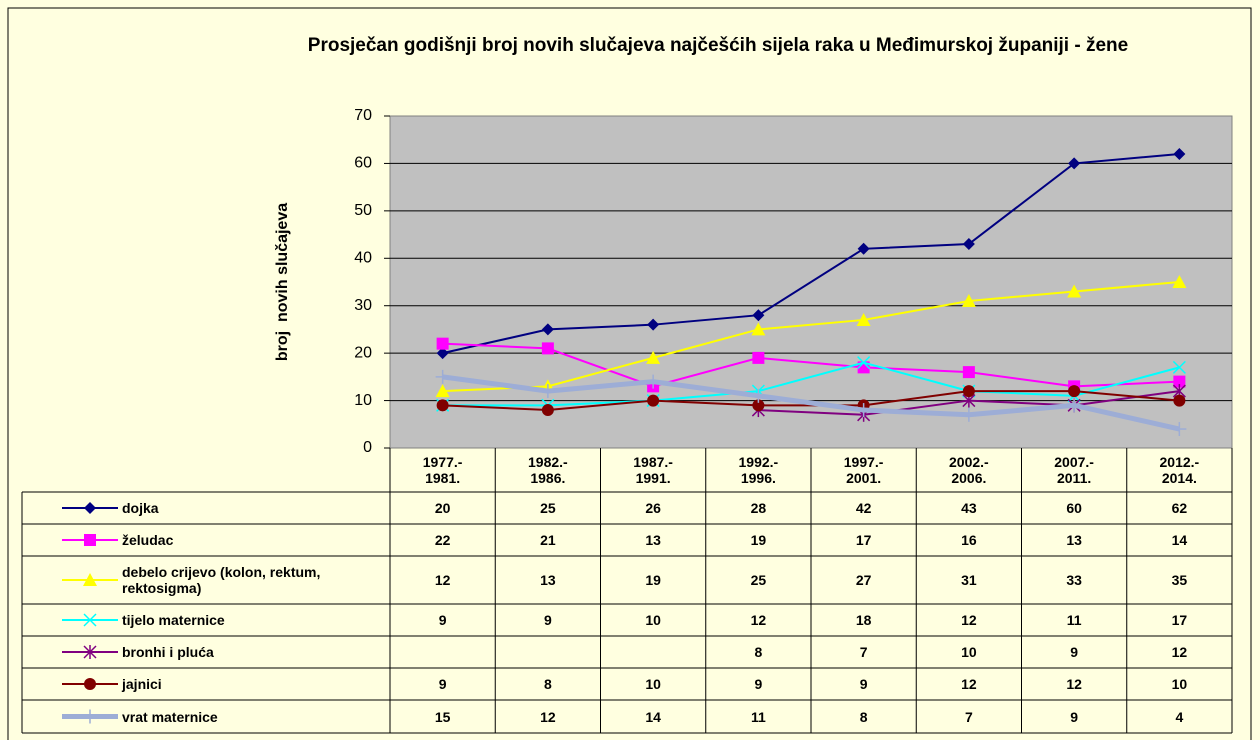 The width and height of the screenshot is (1260, 740). Describe the element at coordinates (363, 400) in the screenshot. I see `y-tick-label: 10` at that location.